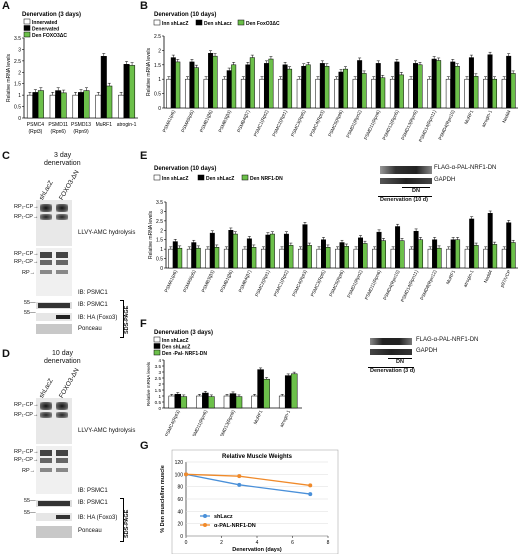 The image size is (520, 556). What do you see at coordinates (107, 233) in the screenshot?
I see `llvy-label-c: LLVY-AMC hydrolysis` at bounding box center [107, 233].